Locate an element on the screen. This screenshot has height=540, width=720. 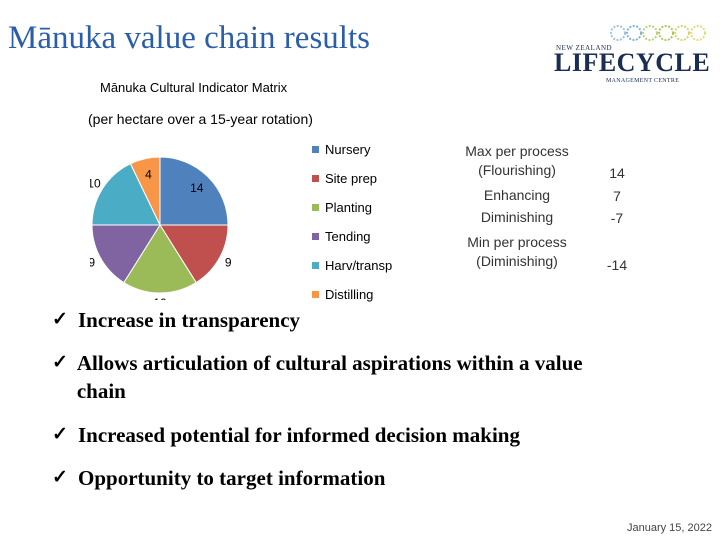
slide-title: Mānuka value chain results is located at coordinates (189, 38).